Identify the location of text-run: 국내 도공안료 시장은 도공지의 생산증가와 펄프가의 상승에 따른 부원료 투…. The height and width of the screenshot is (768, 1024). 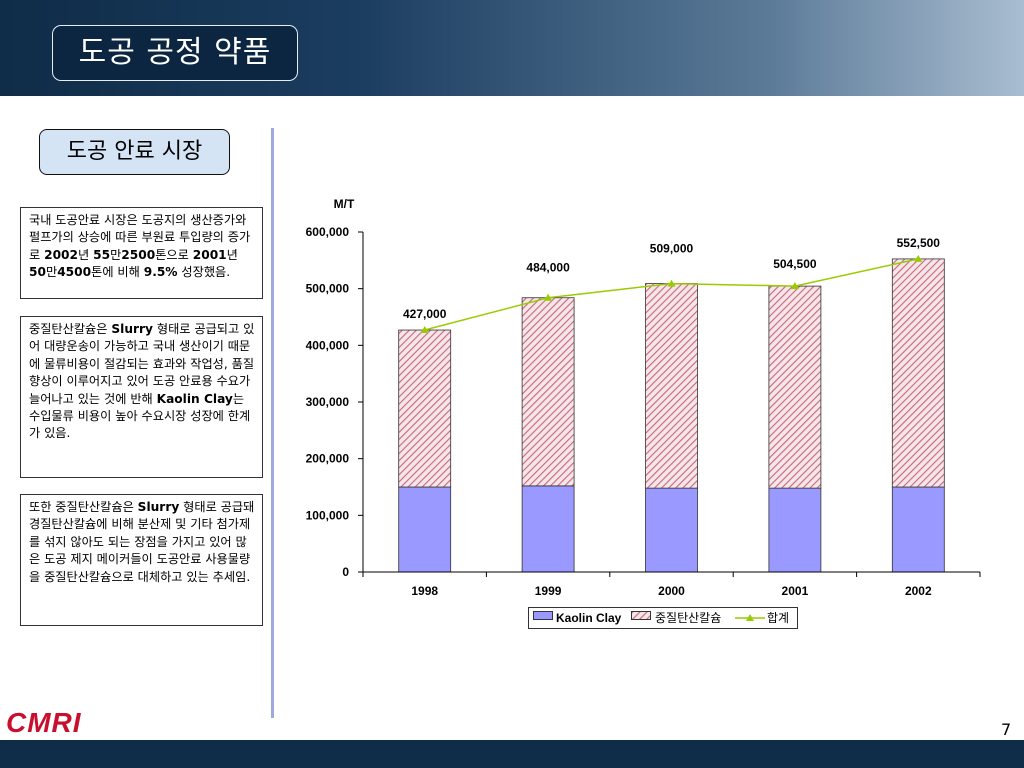
(140, 237).